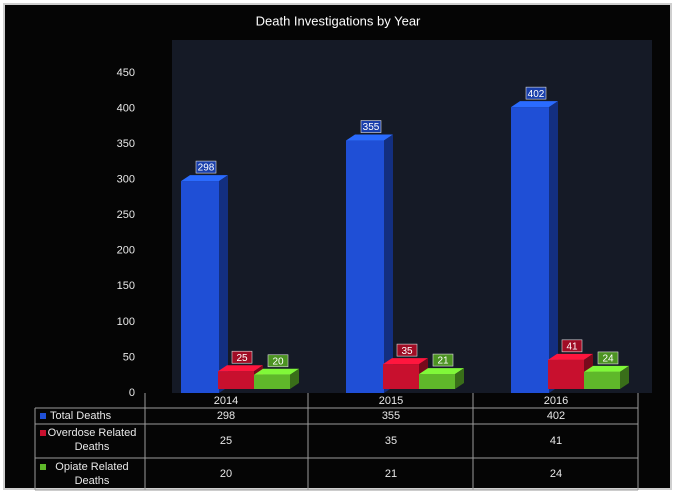 Image resolution: width=675 pixels, height=493 pixels. Describe the element at coordinates (556, 416) in the screenshot. I see `table-value: 402` at that location.